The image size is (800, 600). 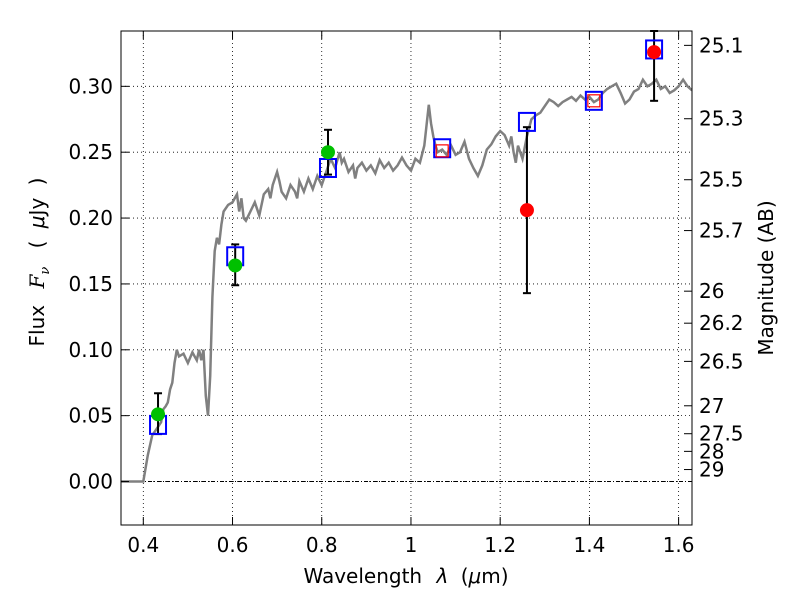 I want to click on y-tick-label: 0.25, so click(x=90, y=152).